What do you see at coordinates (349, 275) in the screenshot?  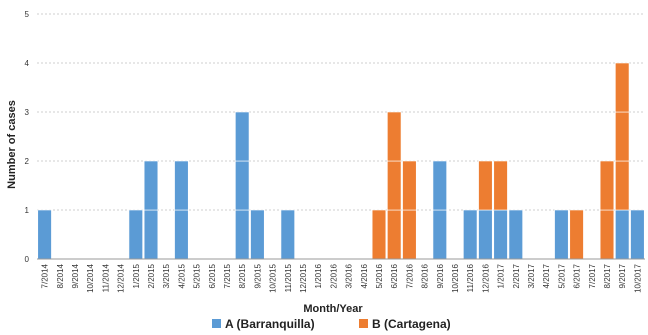 I see `x-tick-label: 3/2016` at bounding box center [349, 275].